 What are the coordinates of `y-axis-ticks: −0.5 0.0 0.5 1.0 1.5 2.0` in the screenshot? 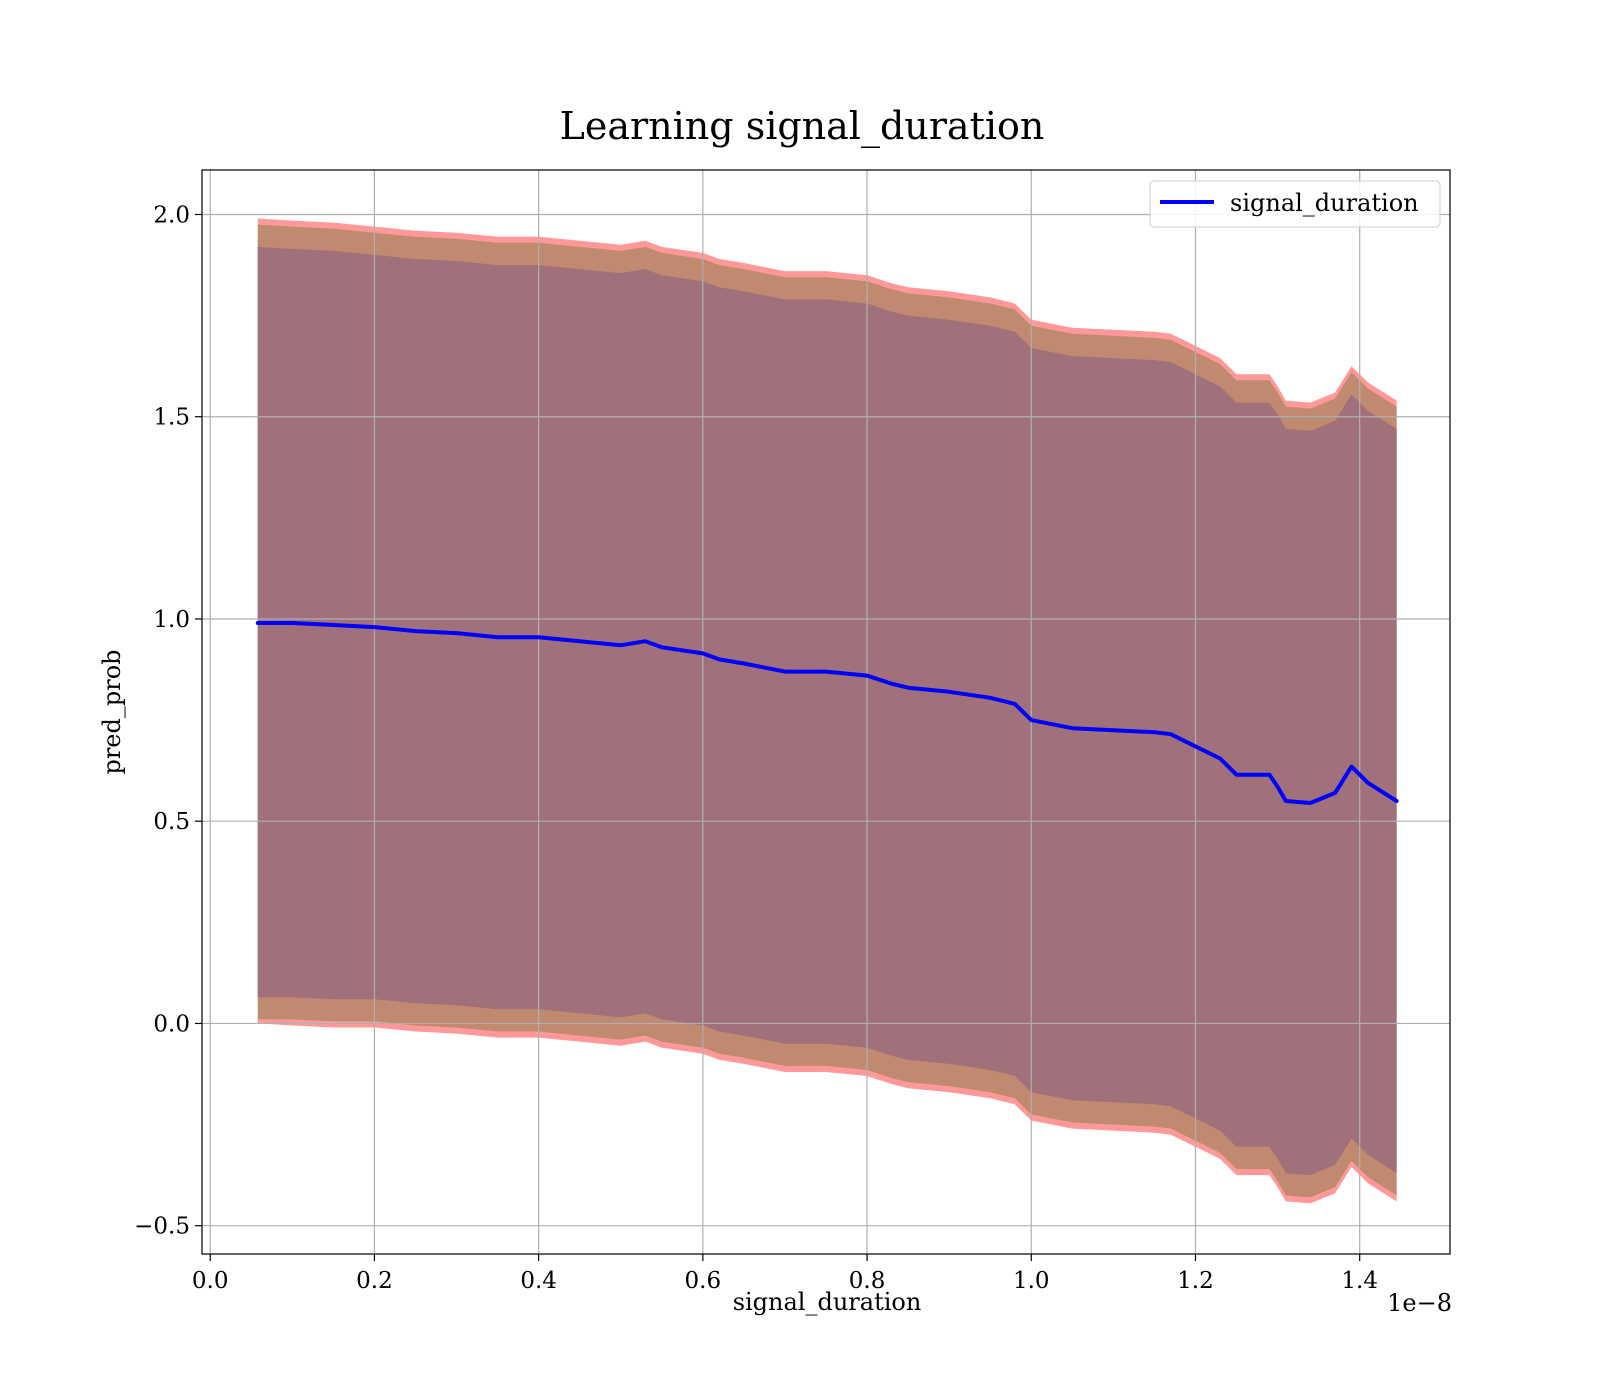 It's located at (168, 721).